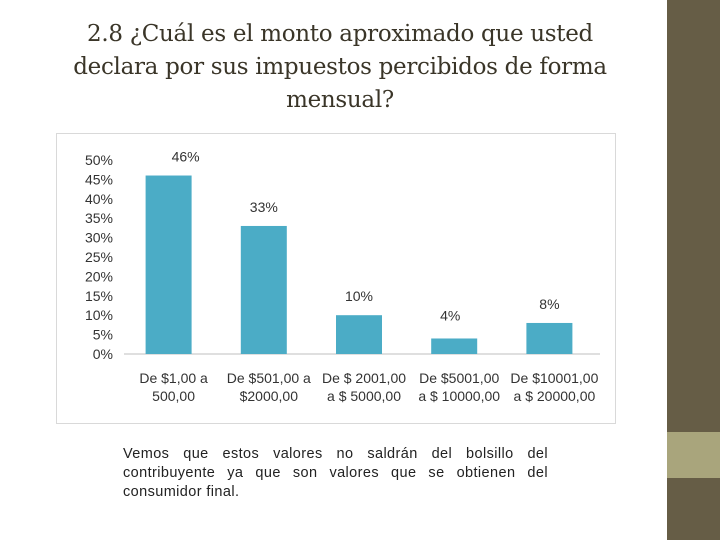  What do you see at coordinates (99, 257) in the screenshot?
I see `y-tick-label: 25%` at bounding box center [99, 257].